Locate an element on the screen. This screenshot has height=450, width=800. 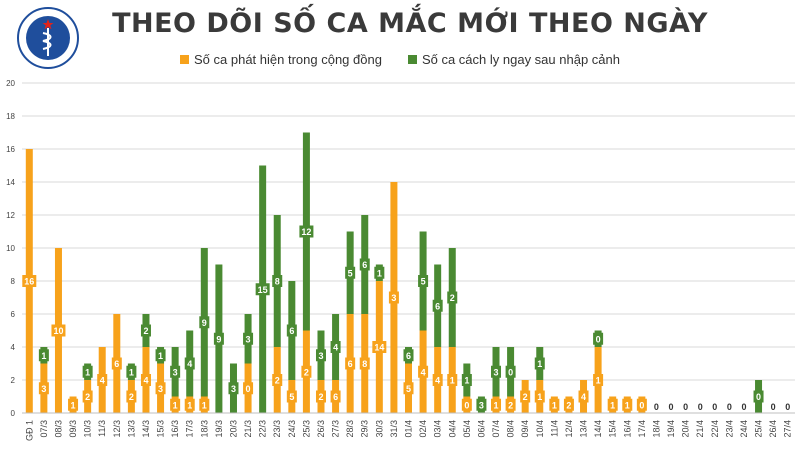
x-tick-label: 18/3 is located at coordinates (204, 429).